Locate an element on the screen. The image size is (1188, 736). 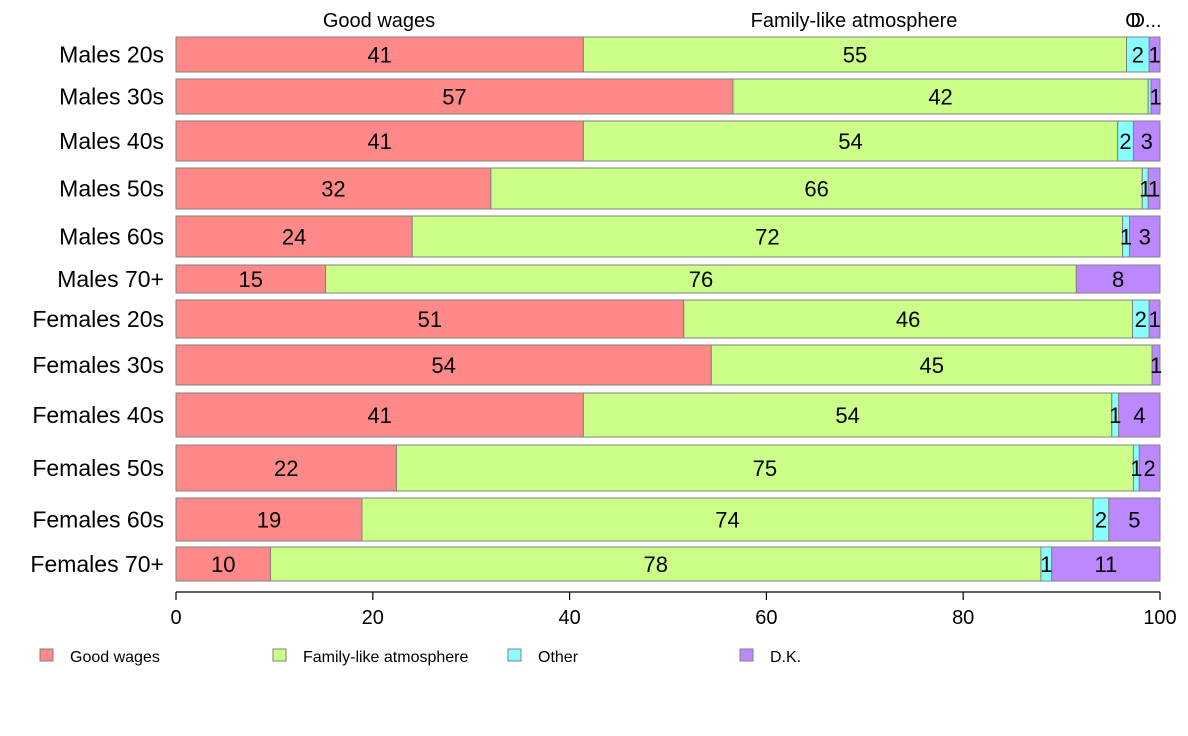
top-label: Good wages is located at coordinates (379, 21).